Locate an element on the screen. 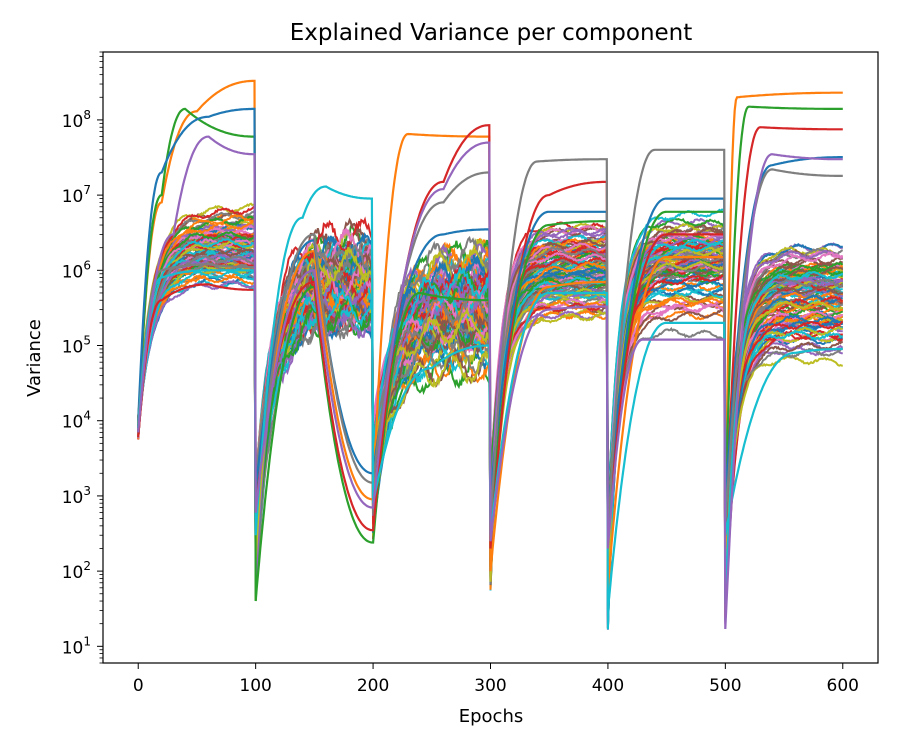 This screenshot has width=900, height=754. x-tick-label: 0 is located at coordinates (138, 686).